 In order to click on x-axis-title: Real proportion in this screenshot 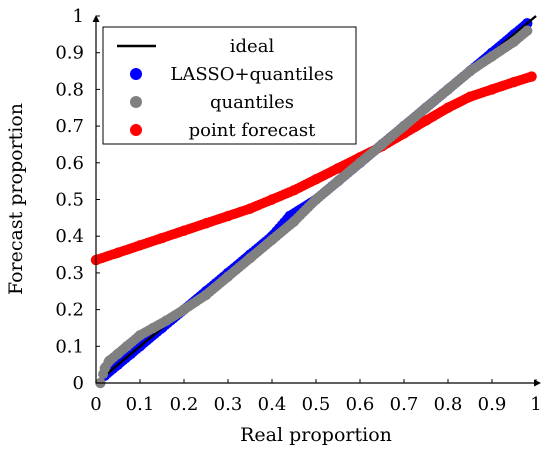, I will do `click(316, 435)`.